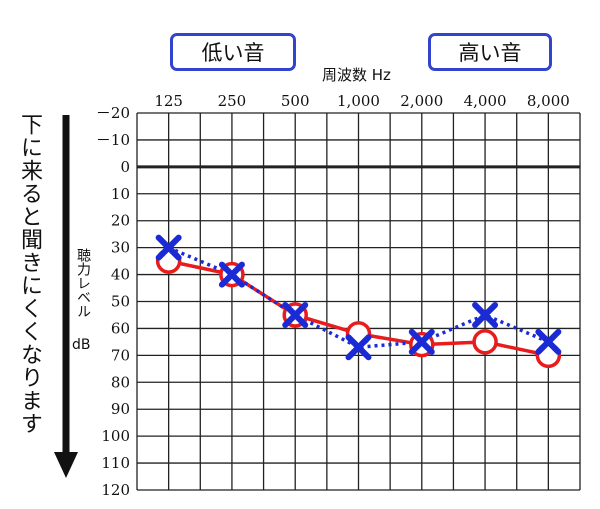  I want to click on circle-marker, so click(485, 342).